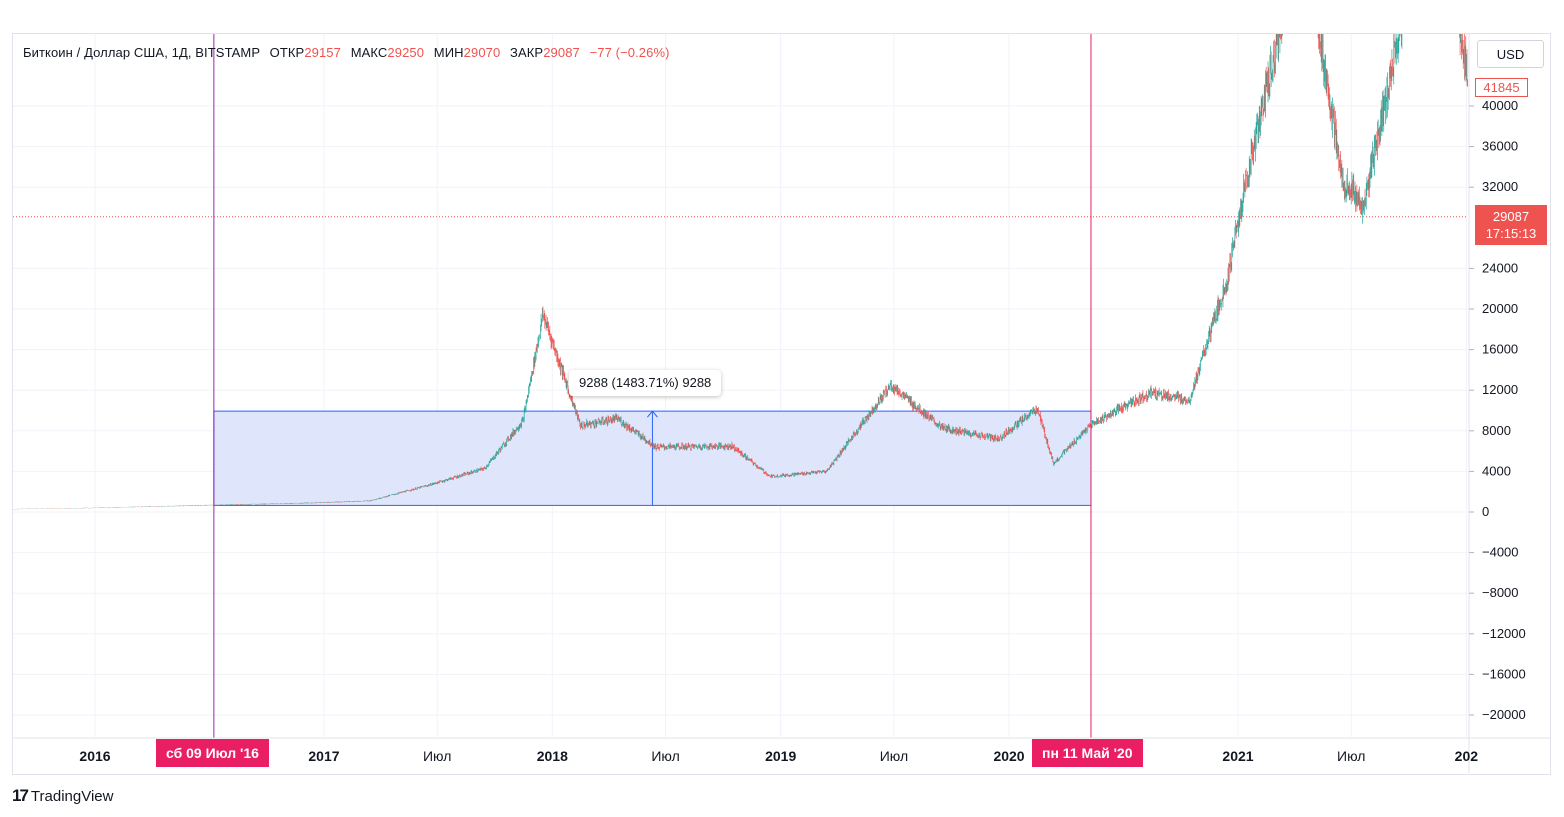 The width and height of the screenshot is (1564, 817). What do you see at coordinates (1510, 54) in the screenshot?
I see `currency-button: USD` at bounding box center [1510, 54].